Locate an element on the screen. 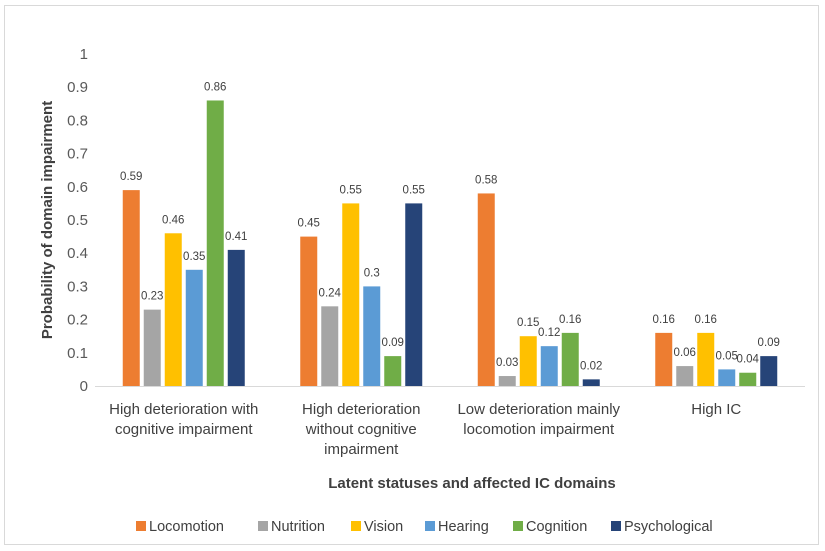 The height and width of the screenshot is (551, 825). category-label: High IC is located at coordinates (716, 409).